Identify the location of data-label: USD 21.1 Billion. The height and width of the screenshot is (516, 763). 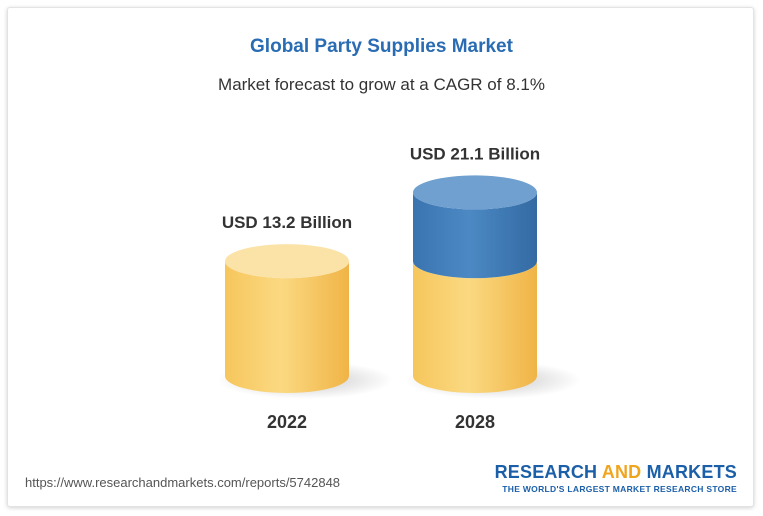
(475, 153).